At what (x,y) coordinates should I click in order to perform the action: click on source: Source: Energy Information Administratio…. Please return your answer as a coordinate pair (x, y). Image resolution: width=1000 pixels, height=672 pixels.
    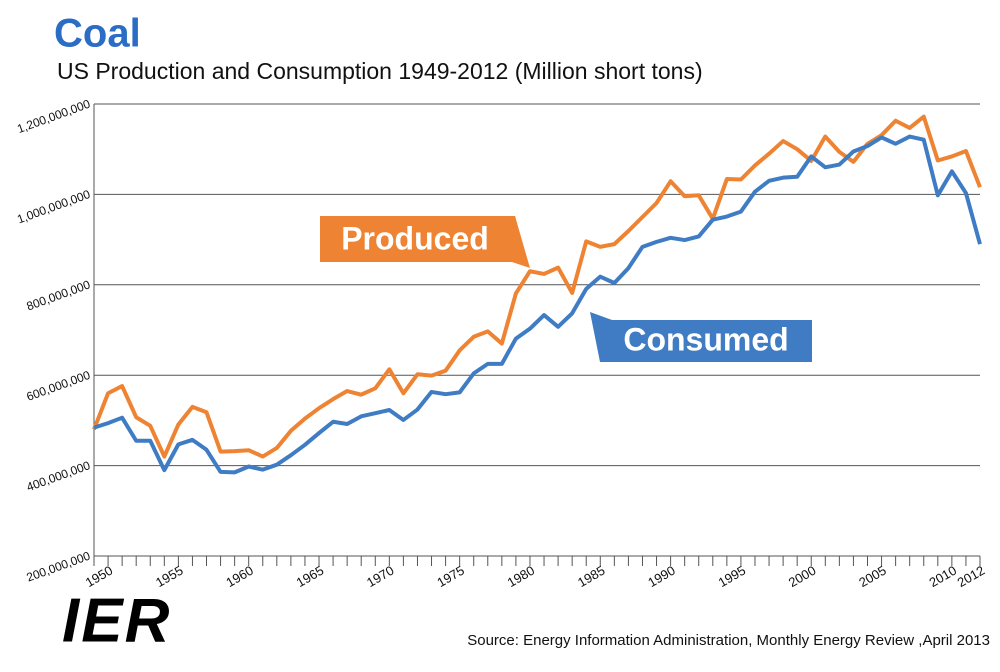
    Looking at the image, I should click on (728, 640).